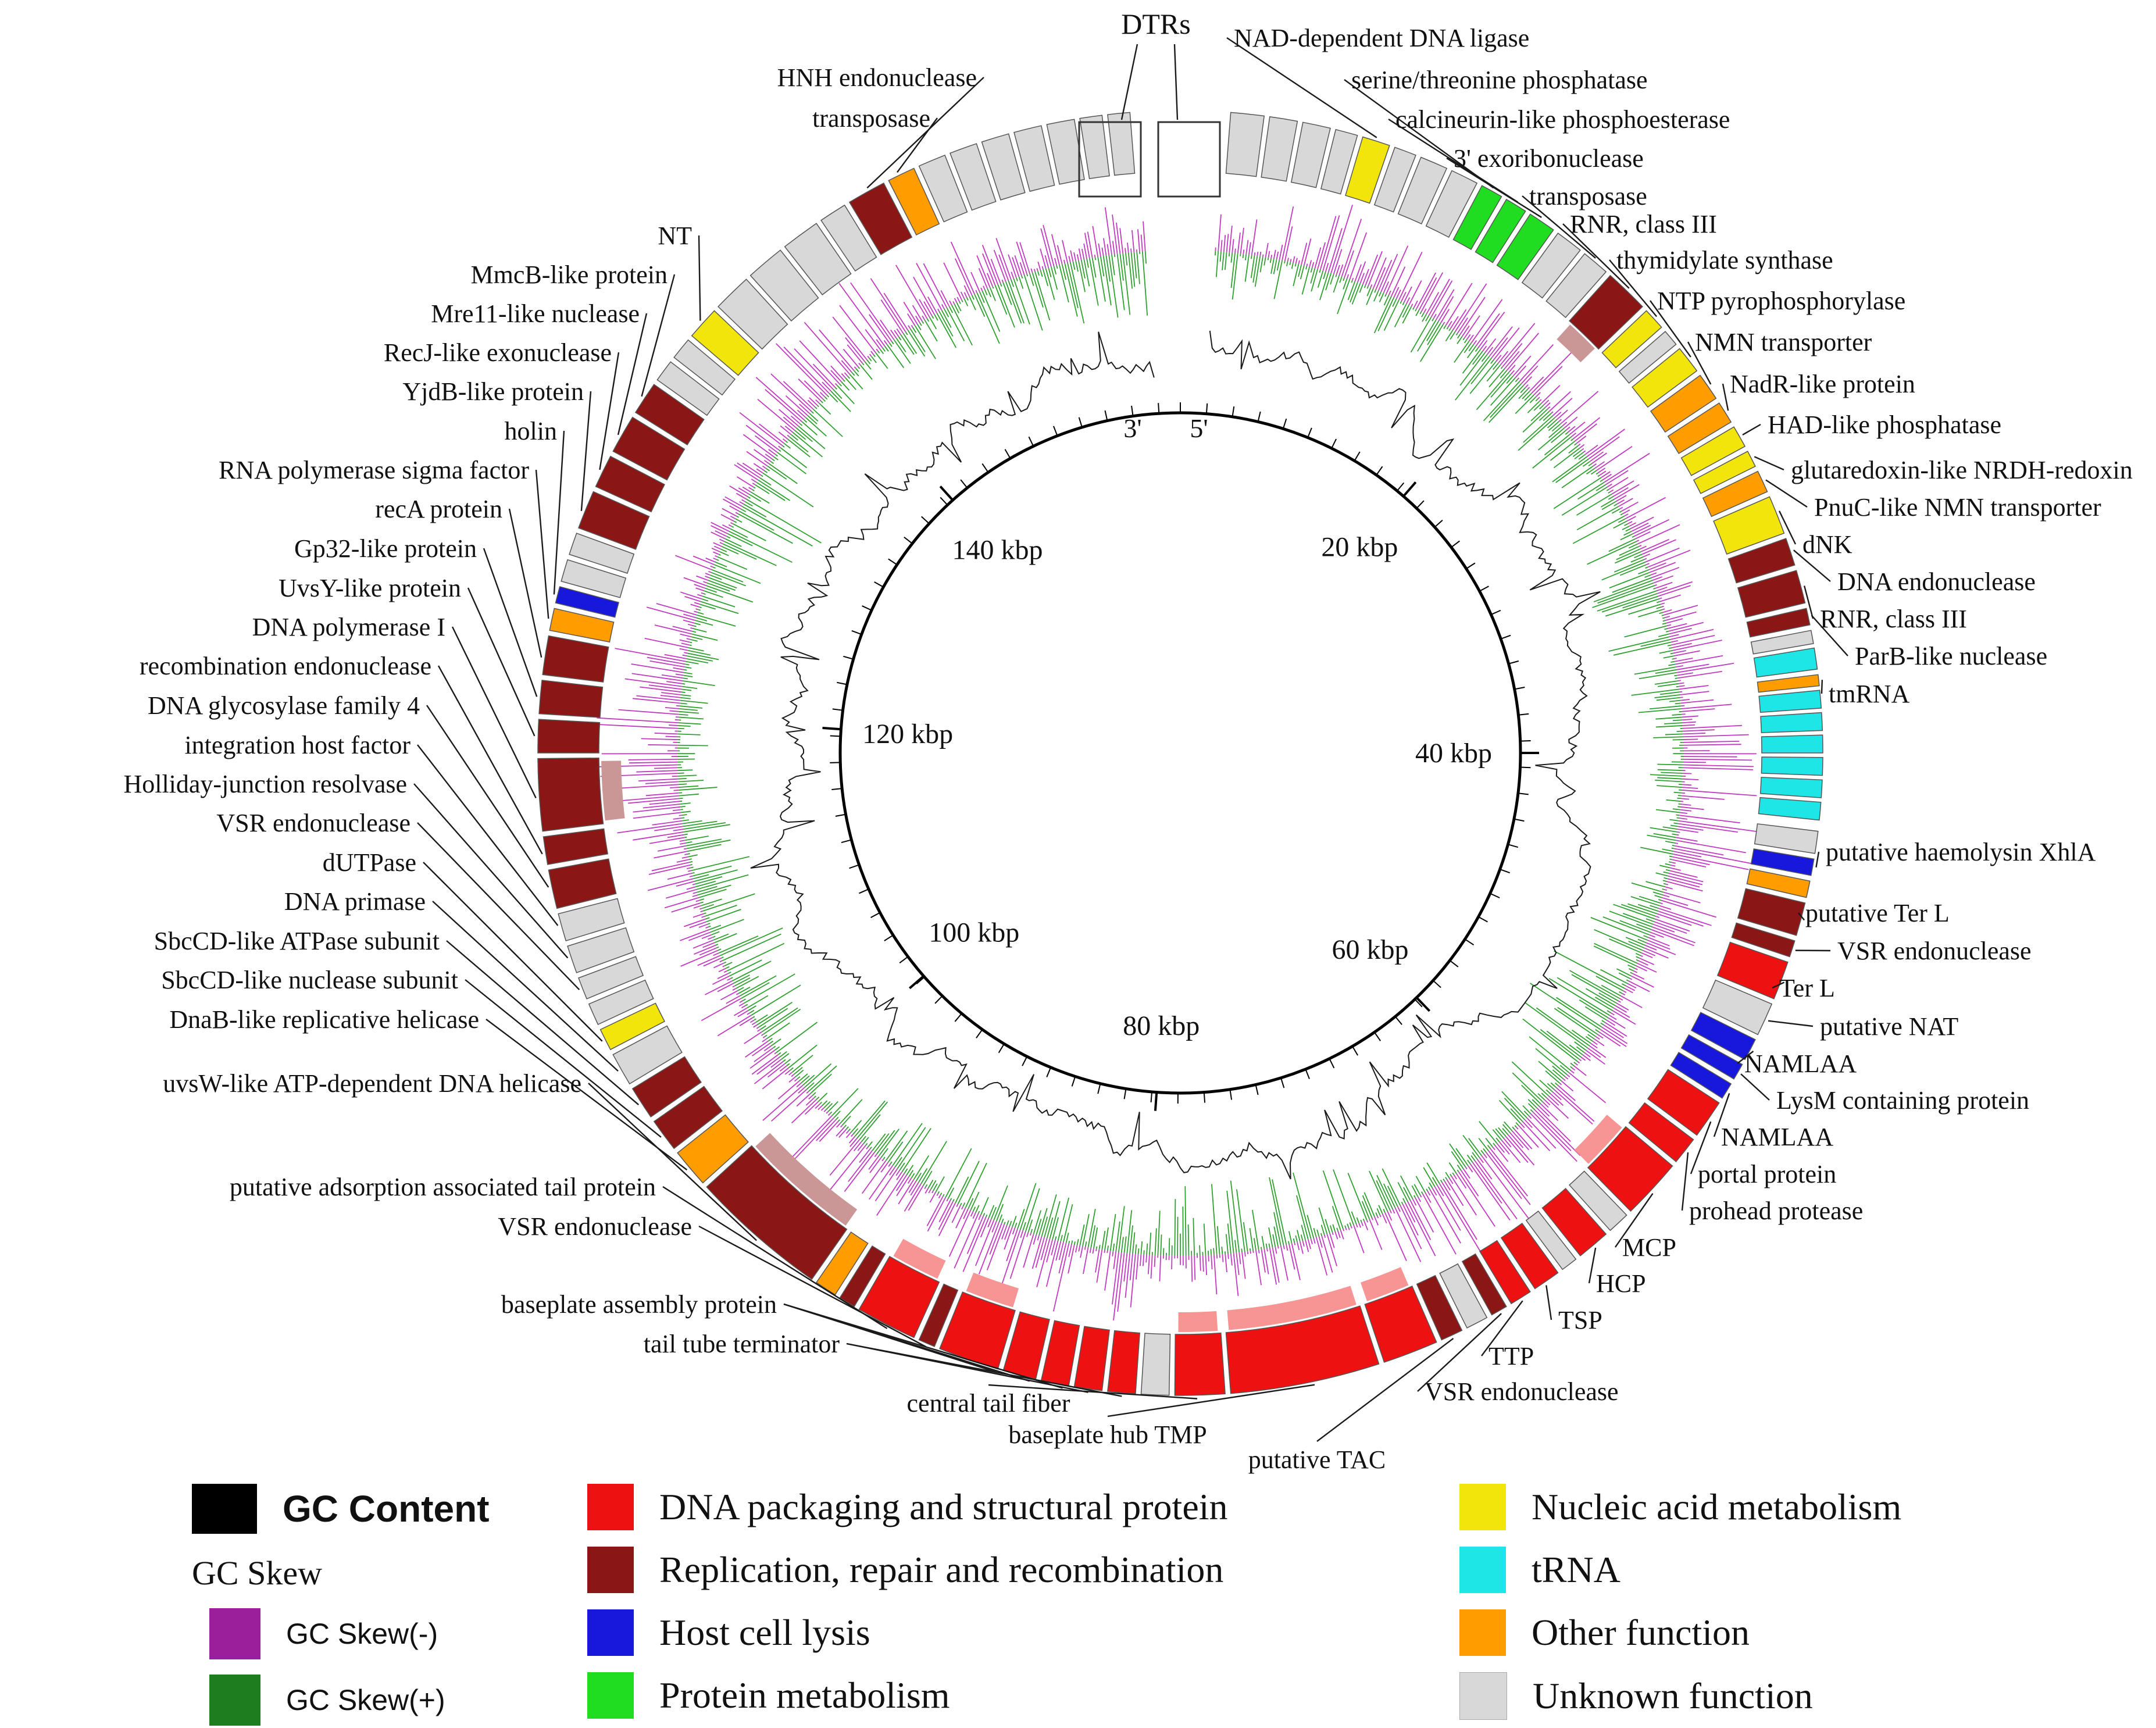 The width and height of the screenshot is (2156, 1728). What do you see at coordinates (225, 1509) in the screenshot?
I see `gc-content-swatch` at bounding box center [225, 1509].